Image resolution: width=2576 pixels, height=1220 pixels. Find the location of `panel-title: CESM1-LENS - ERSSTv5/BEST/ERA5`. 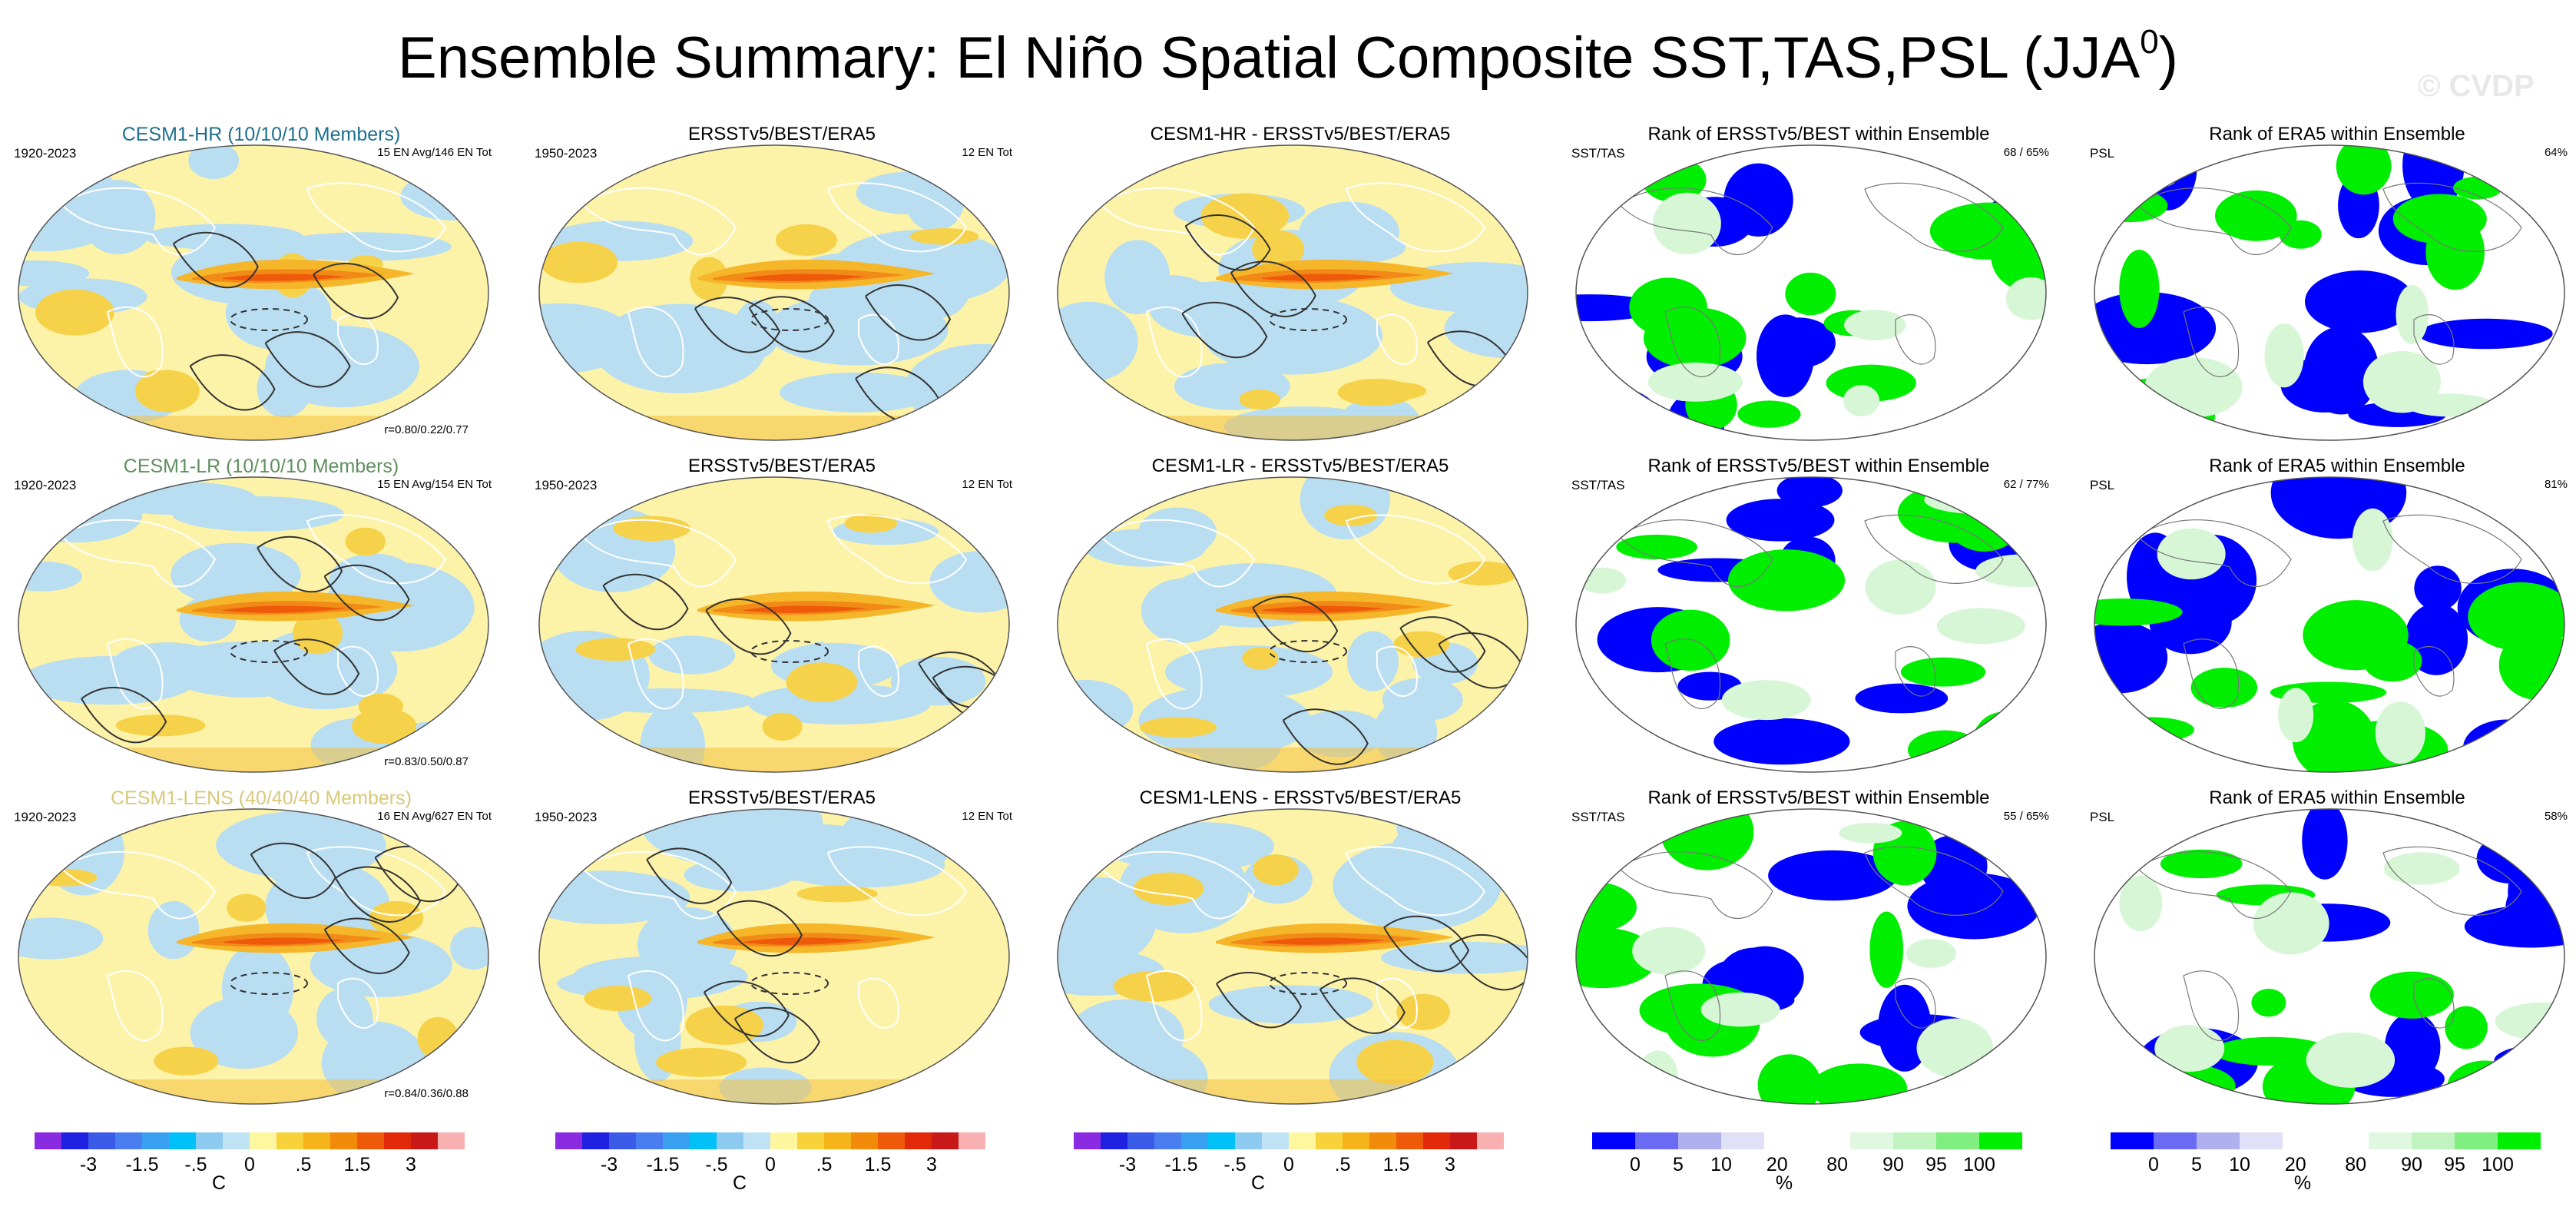

panel-title: CESM1-LENS - ERSSTv5/BEST/ERA5 is located at coordinates (1300, 797).